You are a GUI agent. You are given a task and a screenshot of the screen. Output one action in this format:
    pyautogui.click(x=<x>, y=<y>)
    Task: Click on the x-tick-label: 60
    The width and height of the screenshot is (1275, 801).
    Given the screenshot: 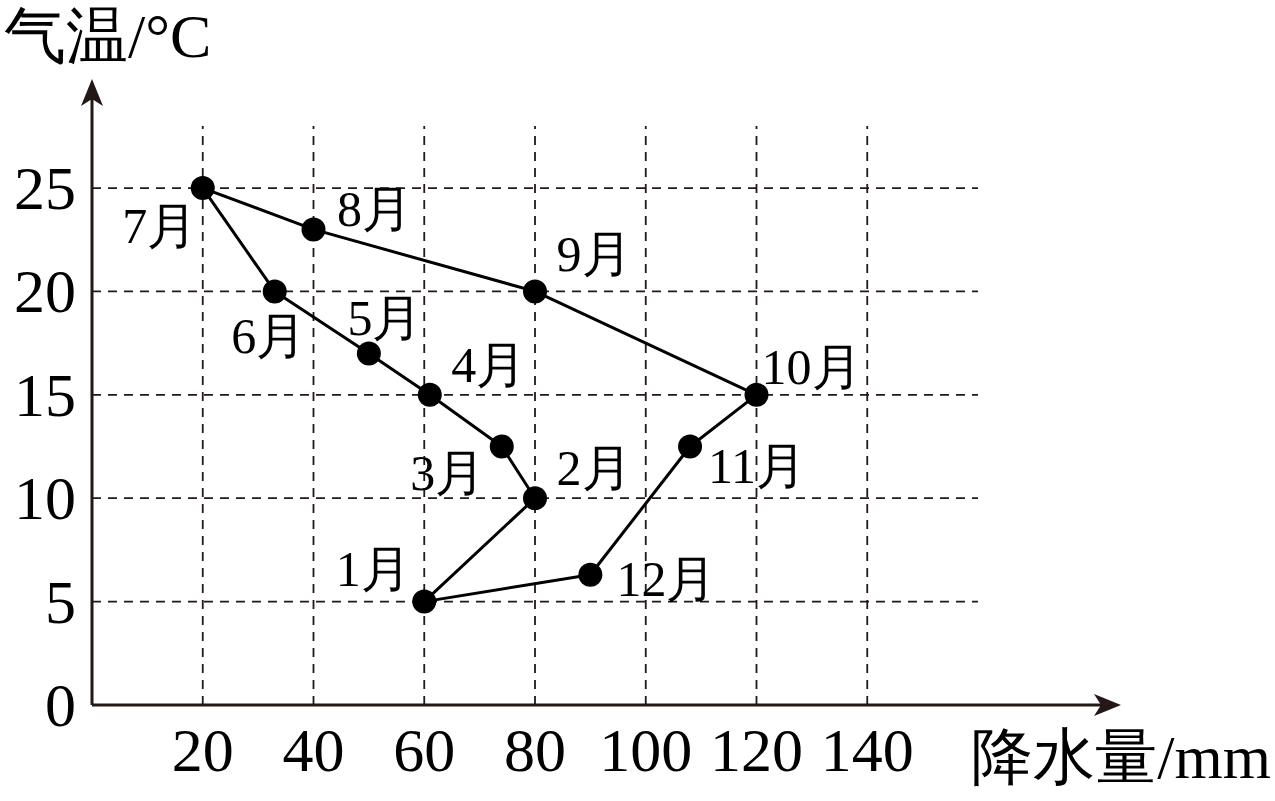 What is the action you would take?
    pyautogui.click(x=424, y=750)
    